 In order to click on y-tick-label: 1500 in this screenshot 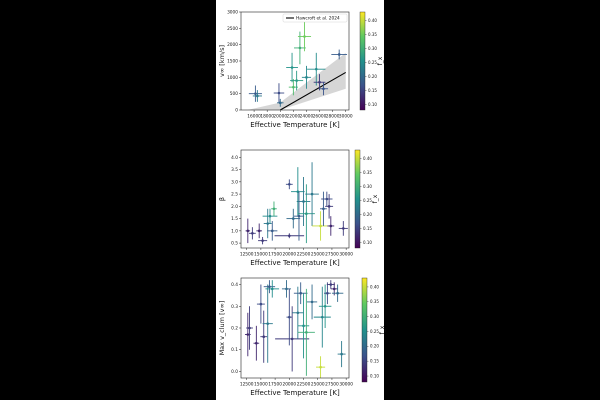, I will do `click(232, 62)`.